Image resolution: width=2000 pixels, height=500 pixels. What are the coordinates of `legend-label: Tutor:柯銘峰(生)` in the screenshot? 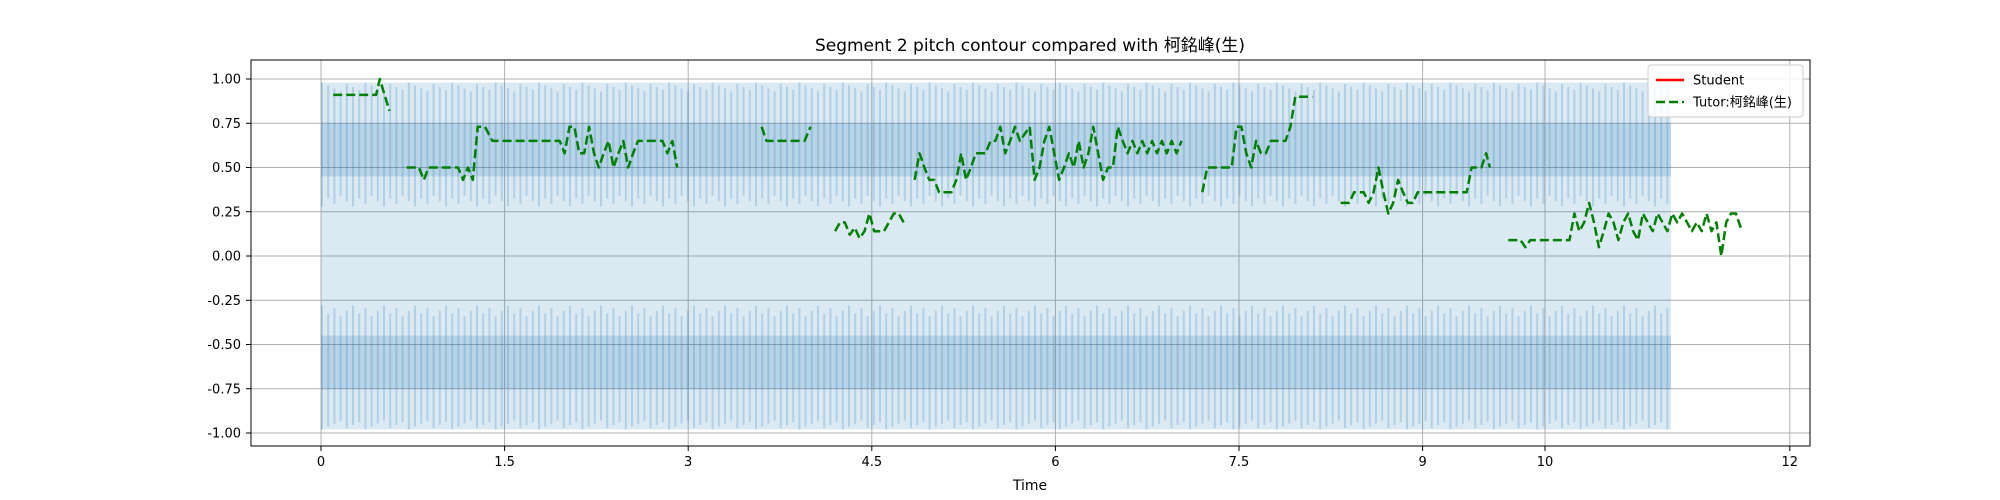 It's located at (1742, 103).